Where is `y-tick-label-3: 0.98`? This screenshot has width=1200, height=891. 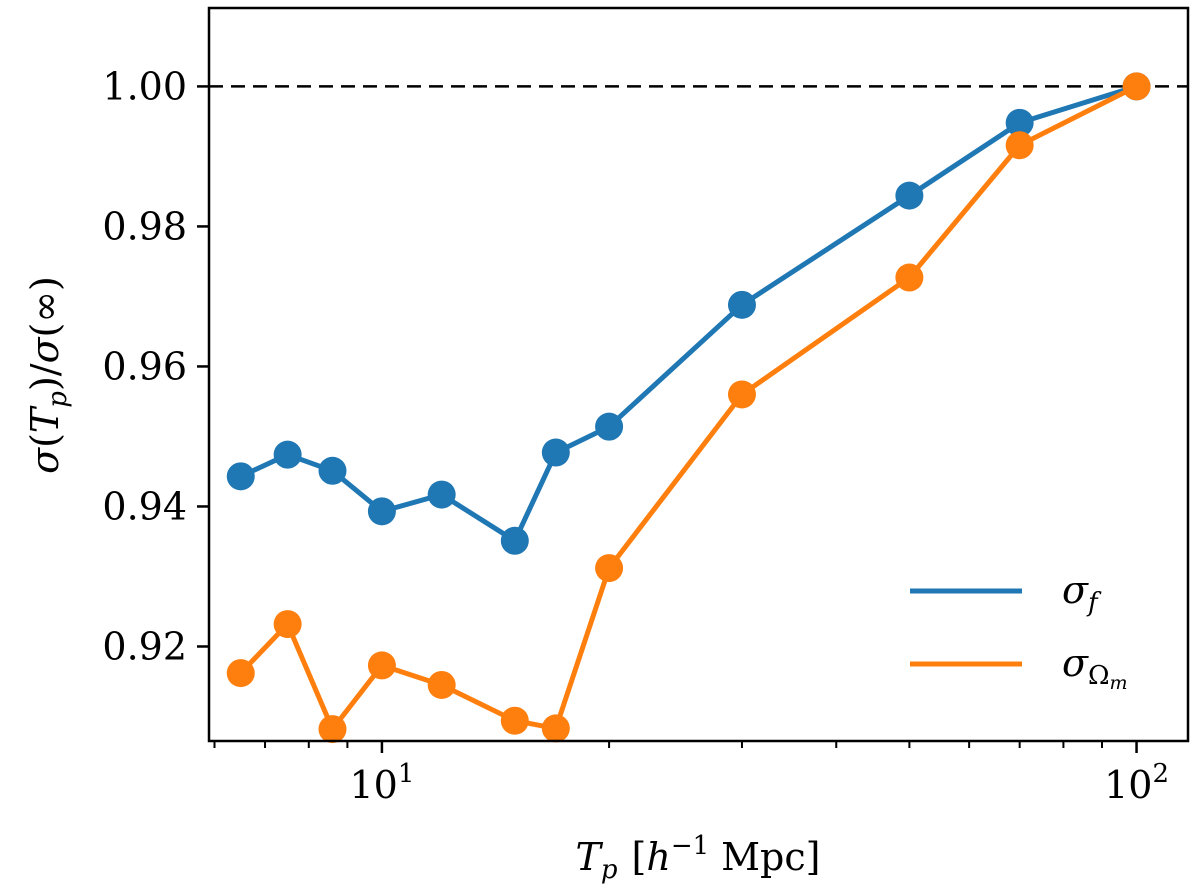
y-tick-label-3: 0.98 is located at coordinates (144, 226).